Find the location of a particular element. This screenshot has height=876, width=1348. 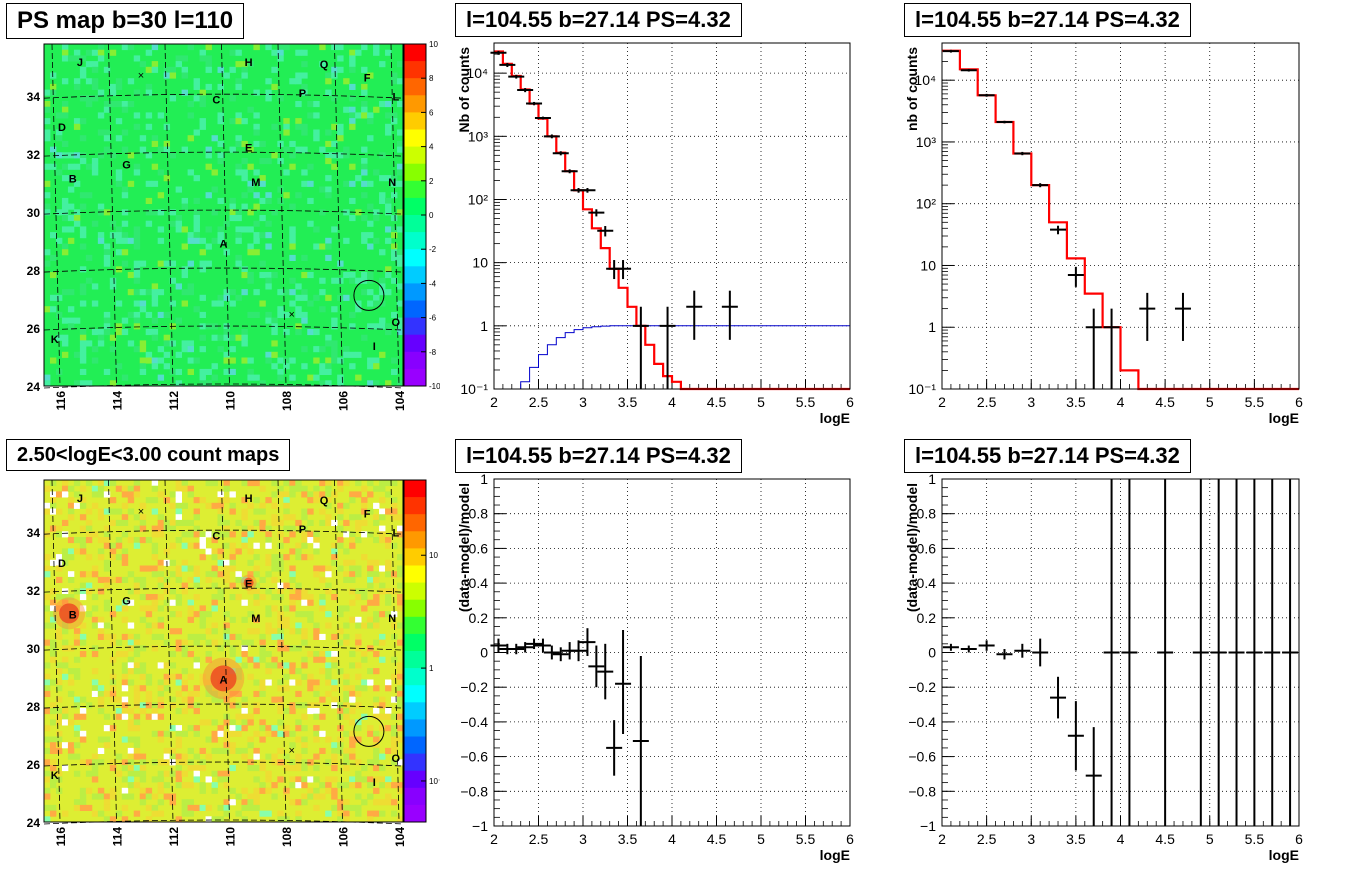

source-label-N: N is located at coordinates (392, 183).